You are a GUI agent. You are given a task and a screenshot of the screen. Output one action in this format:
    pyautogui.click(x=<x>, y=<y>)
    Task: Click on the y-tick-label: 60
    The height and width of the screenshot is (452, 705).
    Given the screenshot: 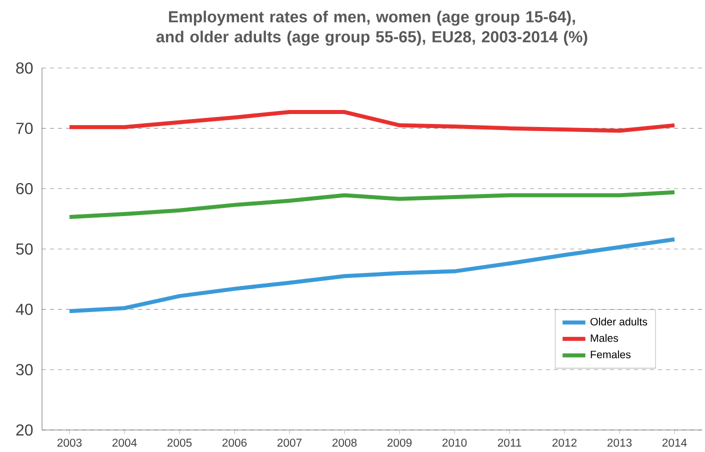 What is the action you would take?
    pyautogui.click(x=24, y=188)
    